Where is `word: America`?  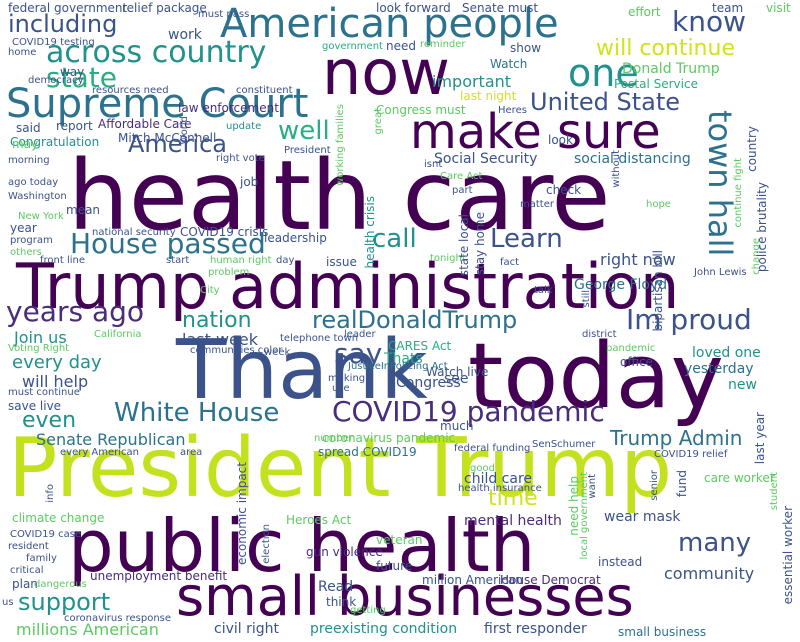 word: America is located at coordinates (177, 144).